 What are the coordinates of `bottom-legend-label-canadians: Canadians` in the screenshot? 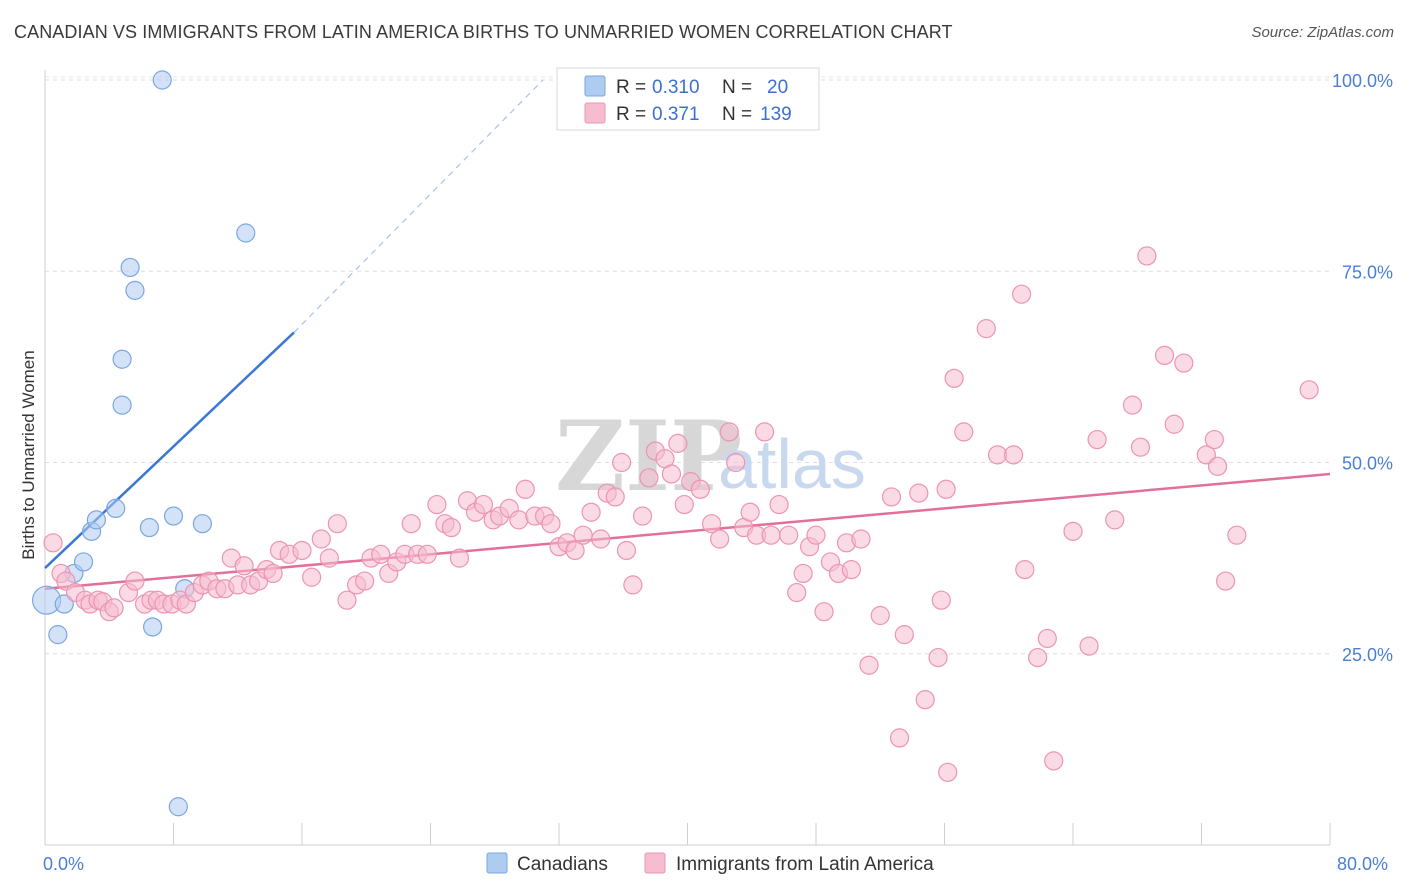 It's located at (562, 864).